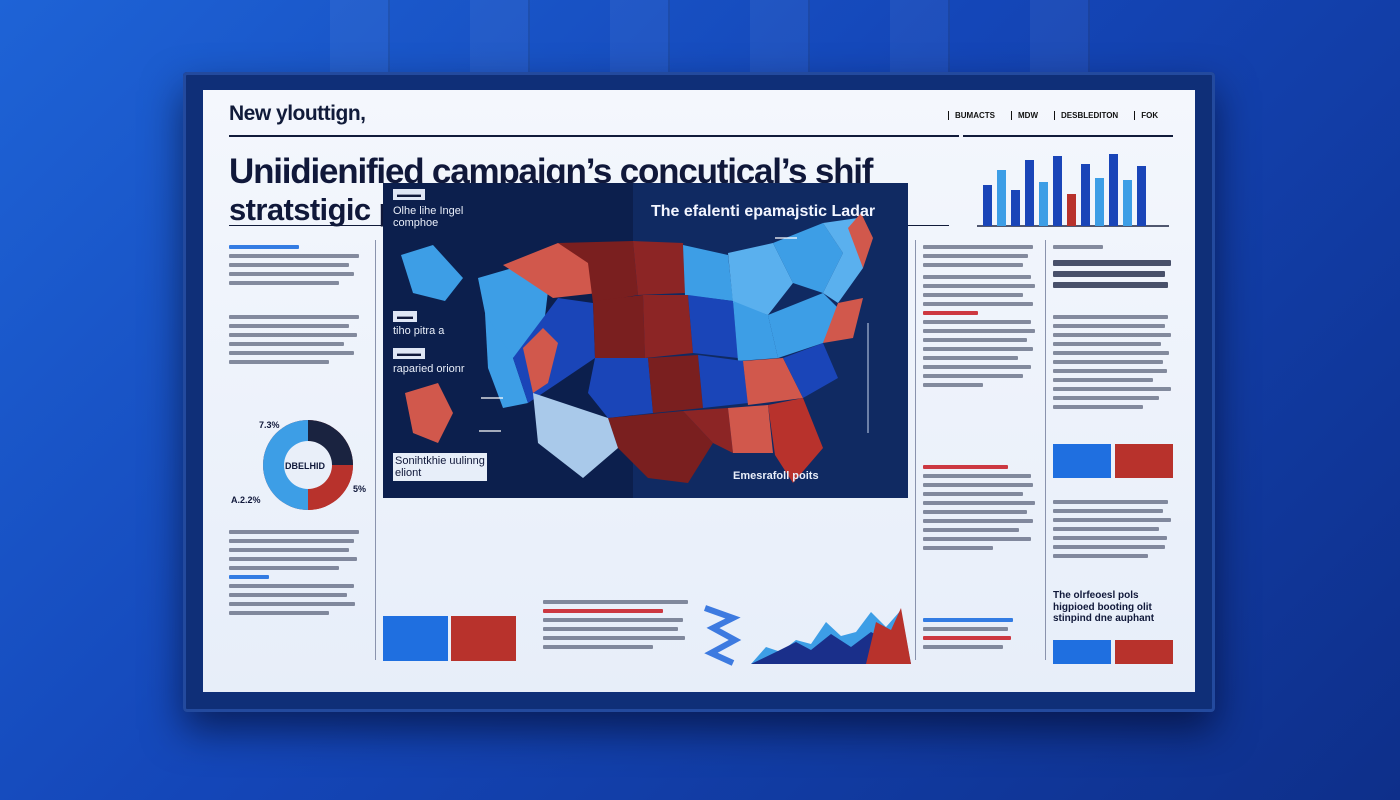 The width and height of the screenshot is (1400, 800). I want to click on mini-bar-red, so click(483, 638).